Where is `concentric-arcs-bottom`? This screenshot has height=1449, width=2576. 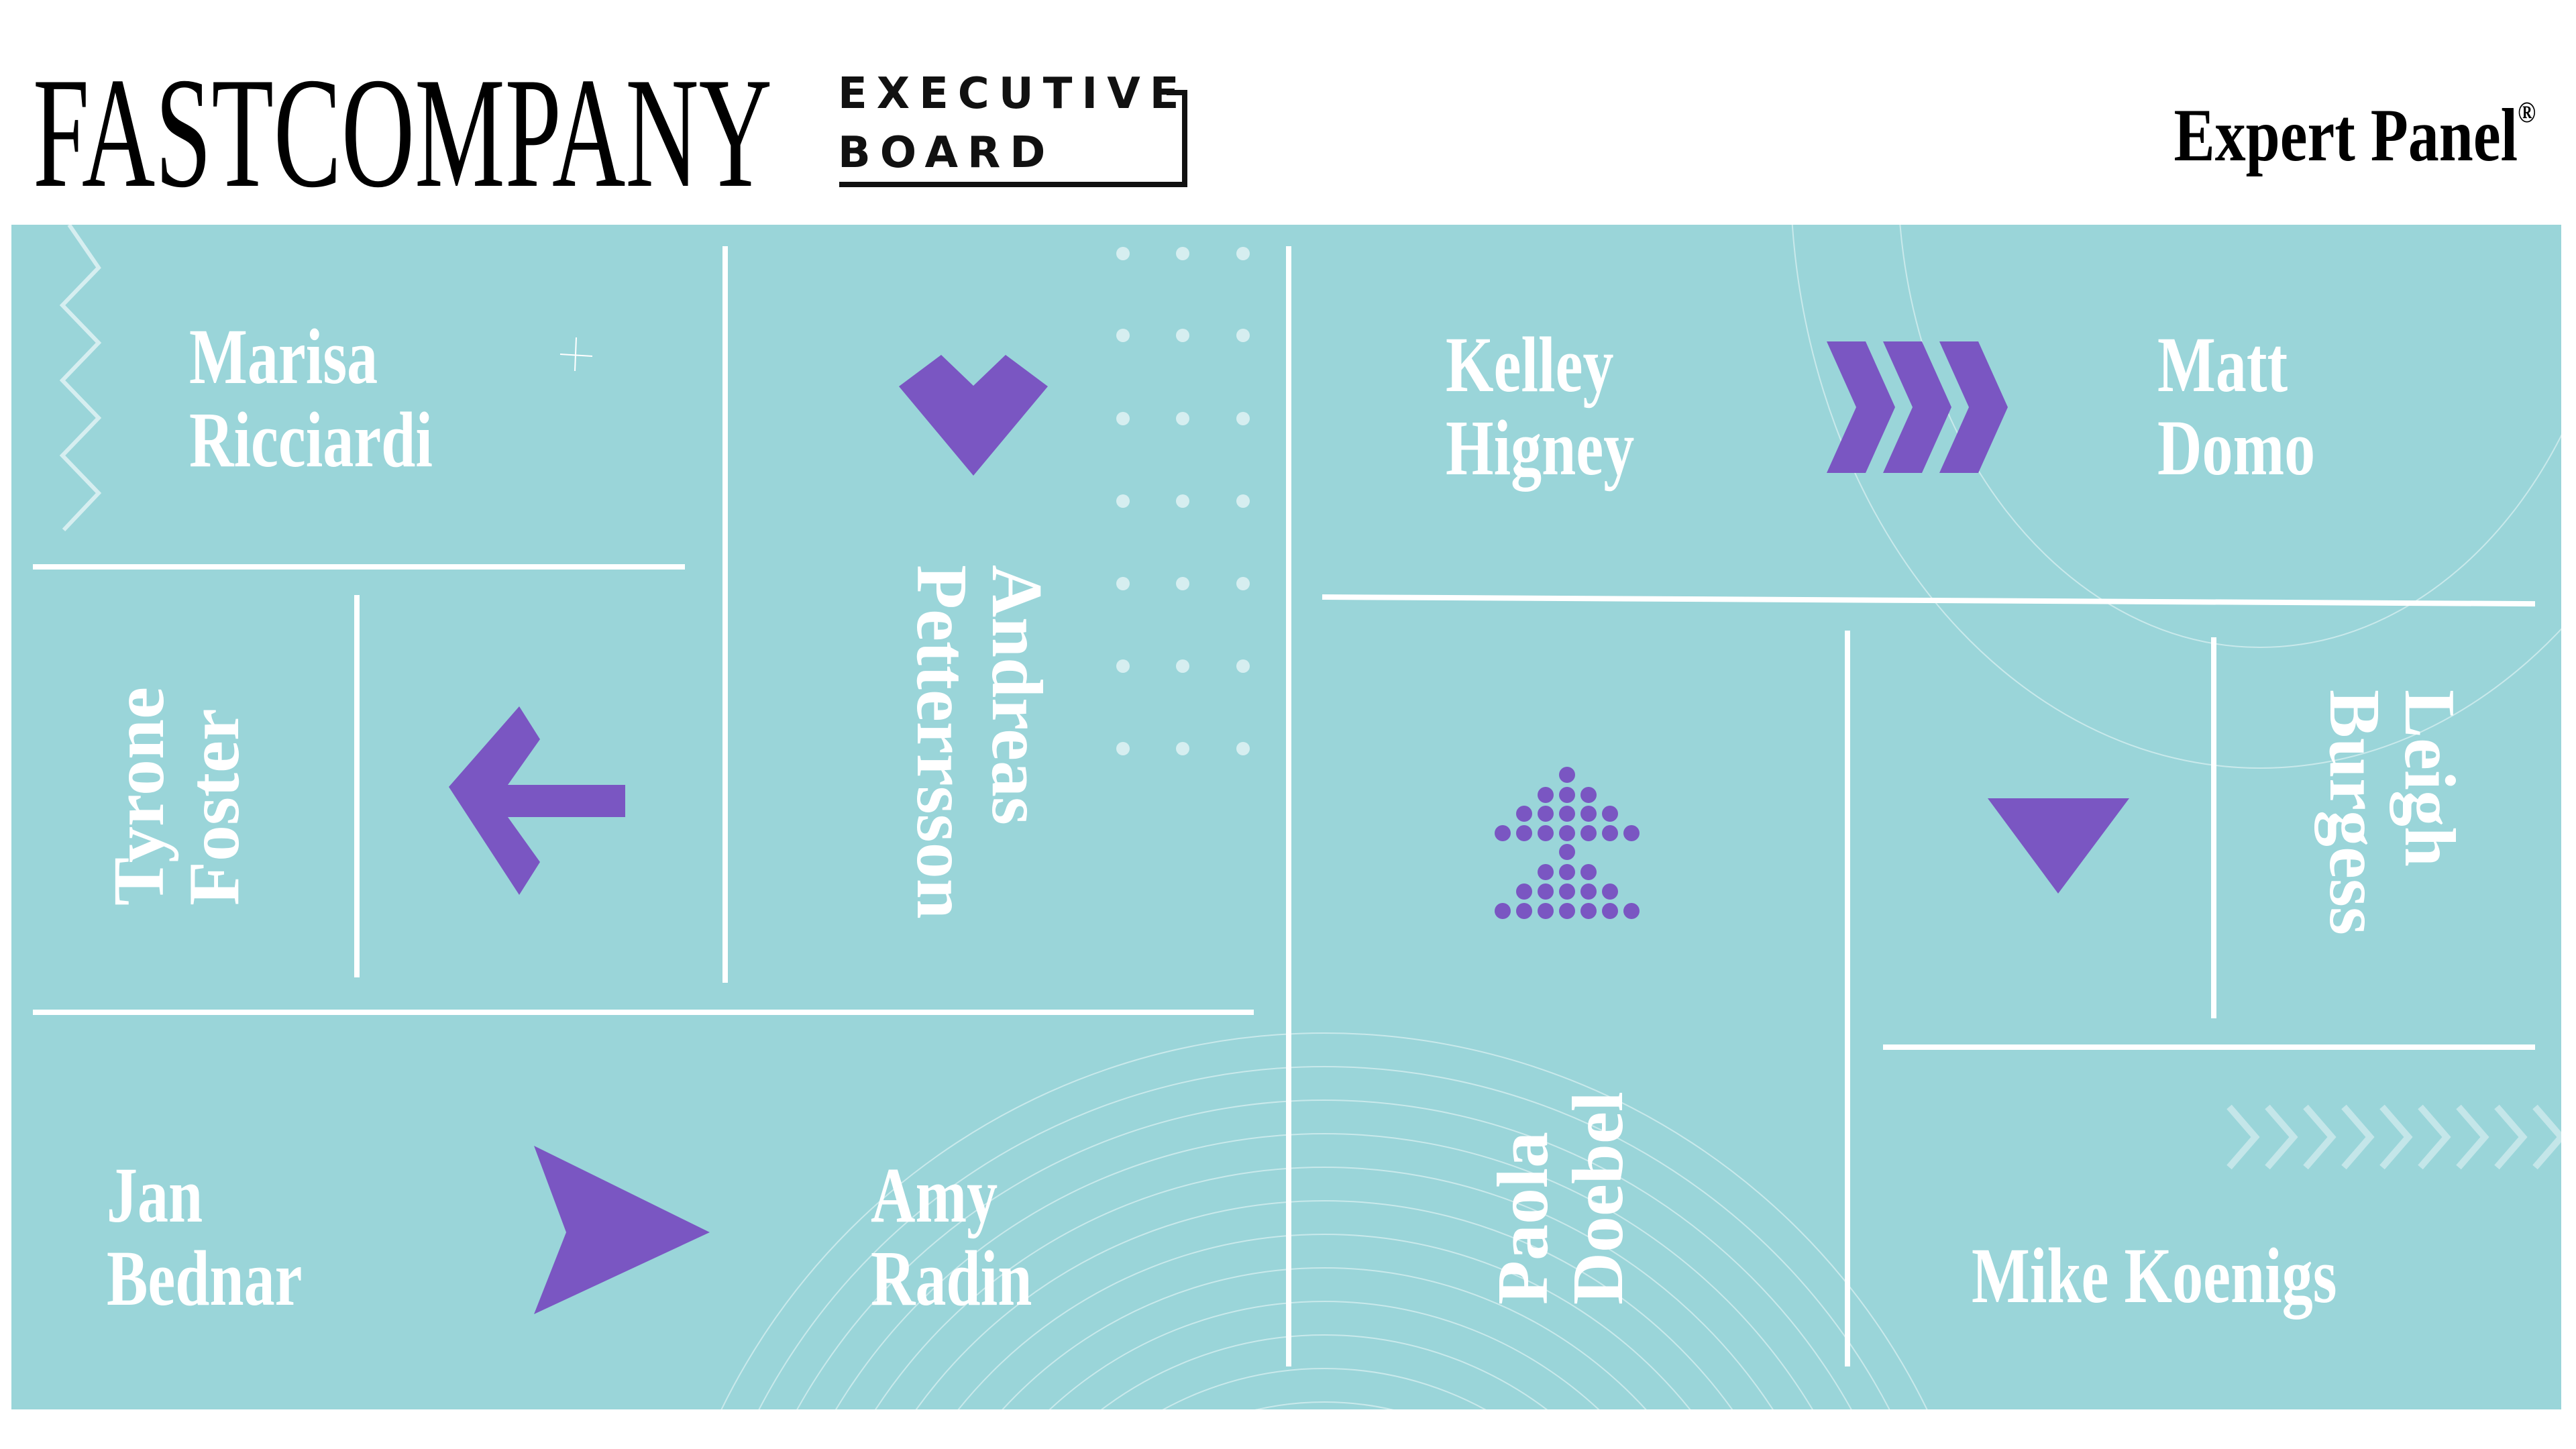
concentric-arcs-bottom is located at coordinates (1324, 1220).